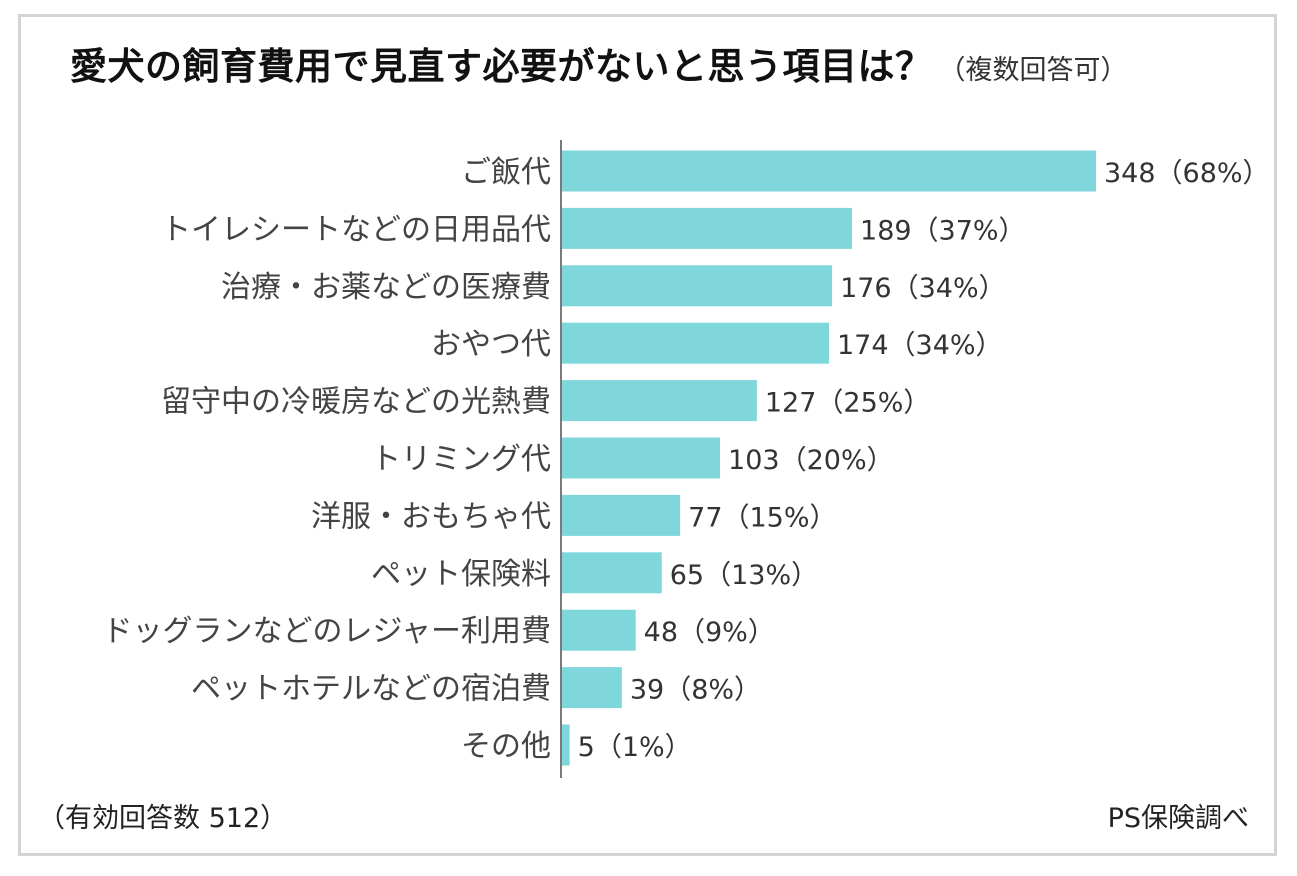 This screenshot has width=1297, height=876. Describe the element at coordinates (491, 344) in the screenshot. I see `category-label: おやつ代` at that location.